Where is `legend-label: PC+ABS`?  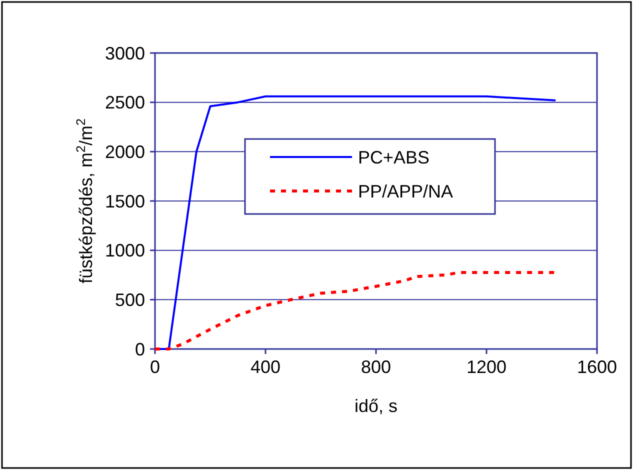 legend-label: PC+ABS is located at coordinates (394, 157).